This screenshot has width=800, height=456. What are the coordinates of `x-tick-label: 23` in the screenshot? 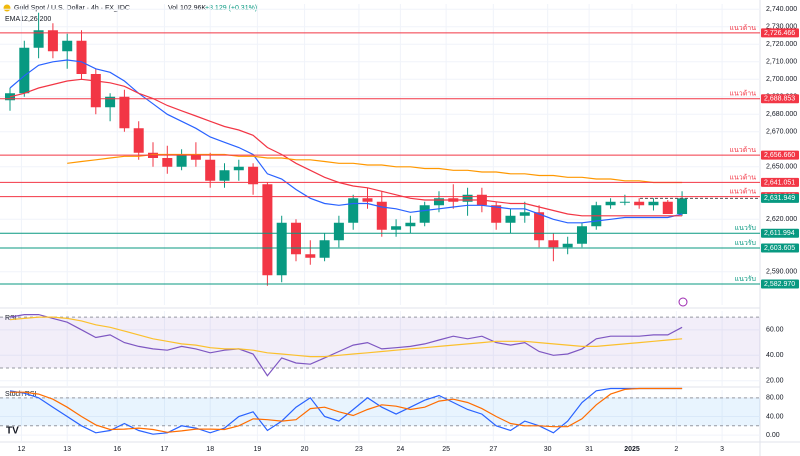 It's located at (359, 449).